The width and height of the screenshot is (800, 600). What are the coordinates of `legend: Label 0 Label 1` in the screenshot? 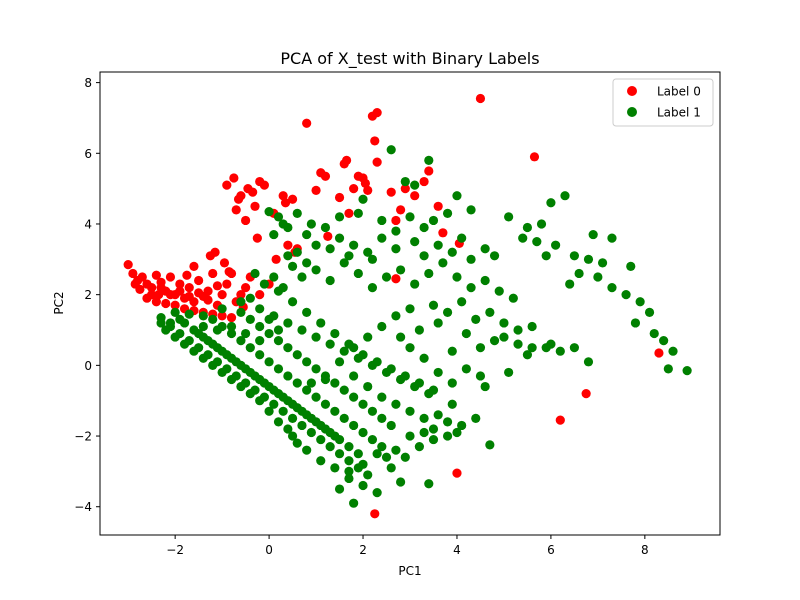 It's located at (663, 102).